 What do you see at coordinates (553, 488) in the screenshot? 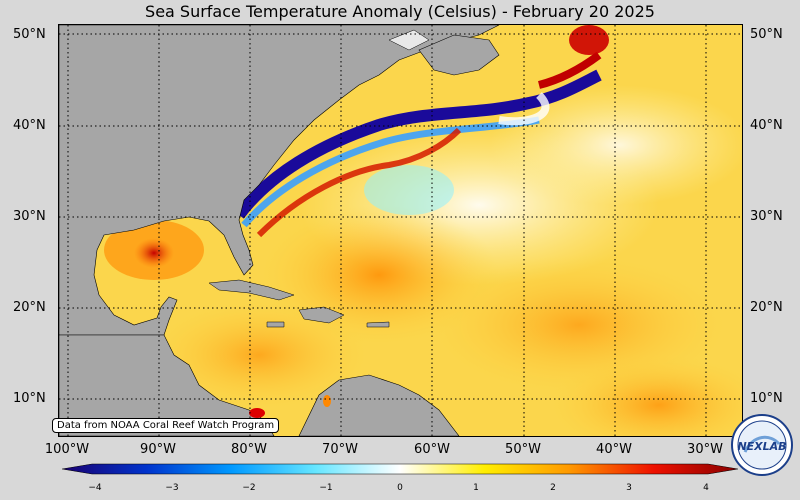
I see `colorbar-tick: 2` at bounding box center [553, 488].